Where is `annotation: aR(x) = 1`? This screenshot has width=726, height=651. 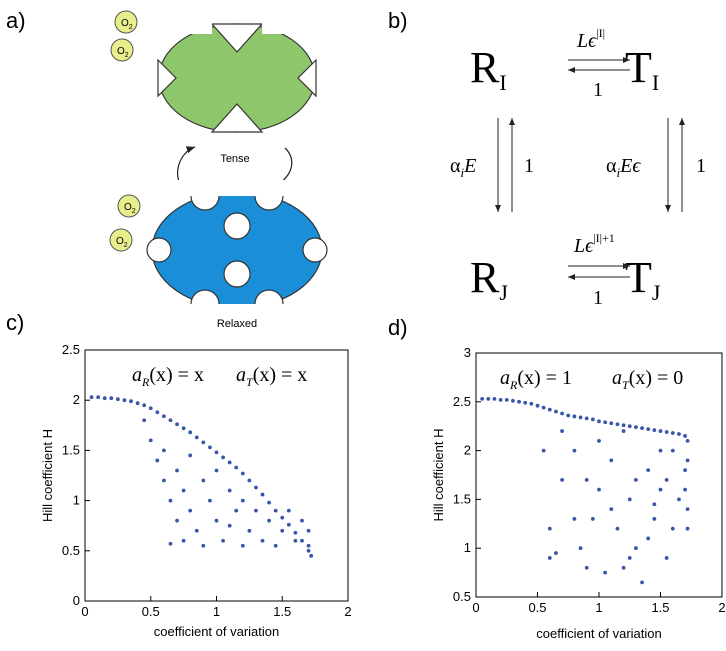 annotation: aR(x) = 1 is located at coordinates (536, 379).